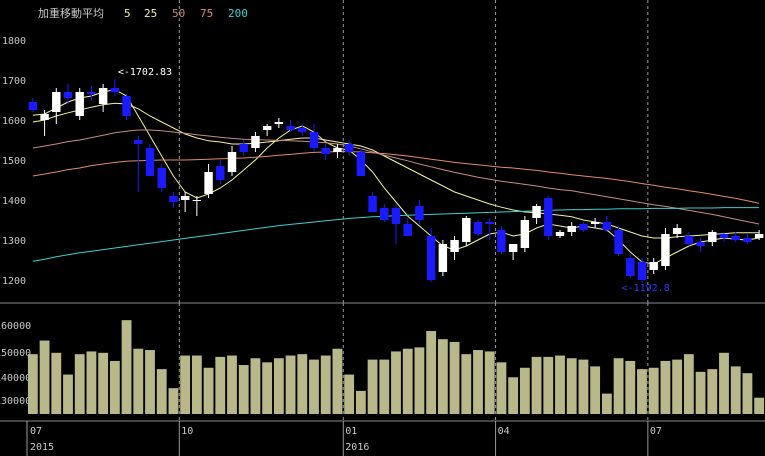 The image size is (765, 456). Describe the element at coordinates (14, 161) in the screenshot. I see `price-y-tick-label: 1500` at that location.